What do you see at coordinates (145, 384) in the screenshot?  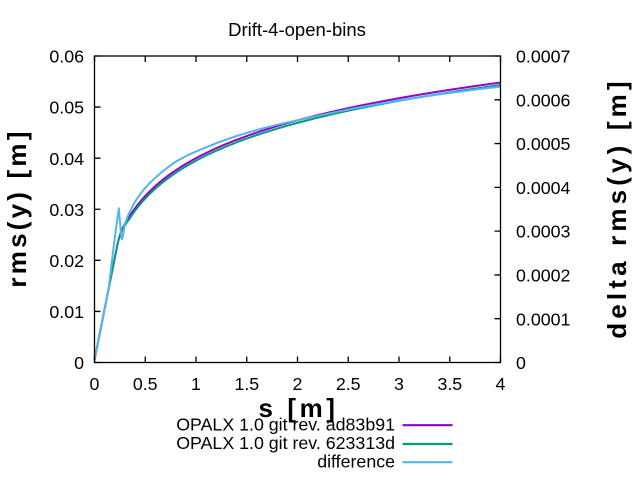 I see `svg-text: 0.5` at bounding box center [145, 384].